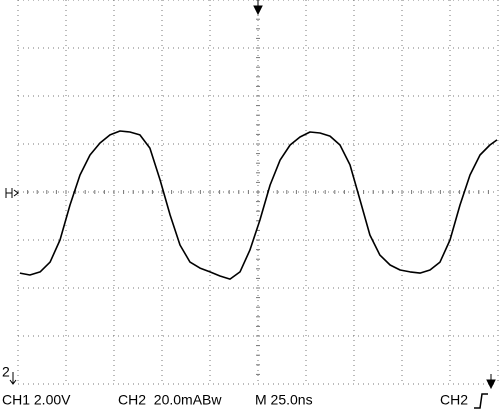 This screenshot has width=500, height=413. I want to click on timebase: M 25.0ns, so click(284, 400).